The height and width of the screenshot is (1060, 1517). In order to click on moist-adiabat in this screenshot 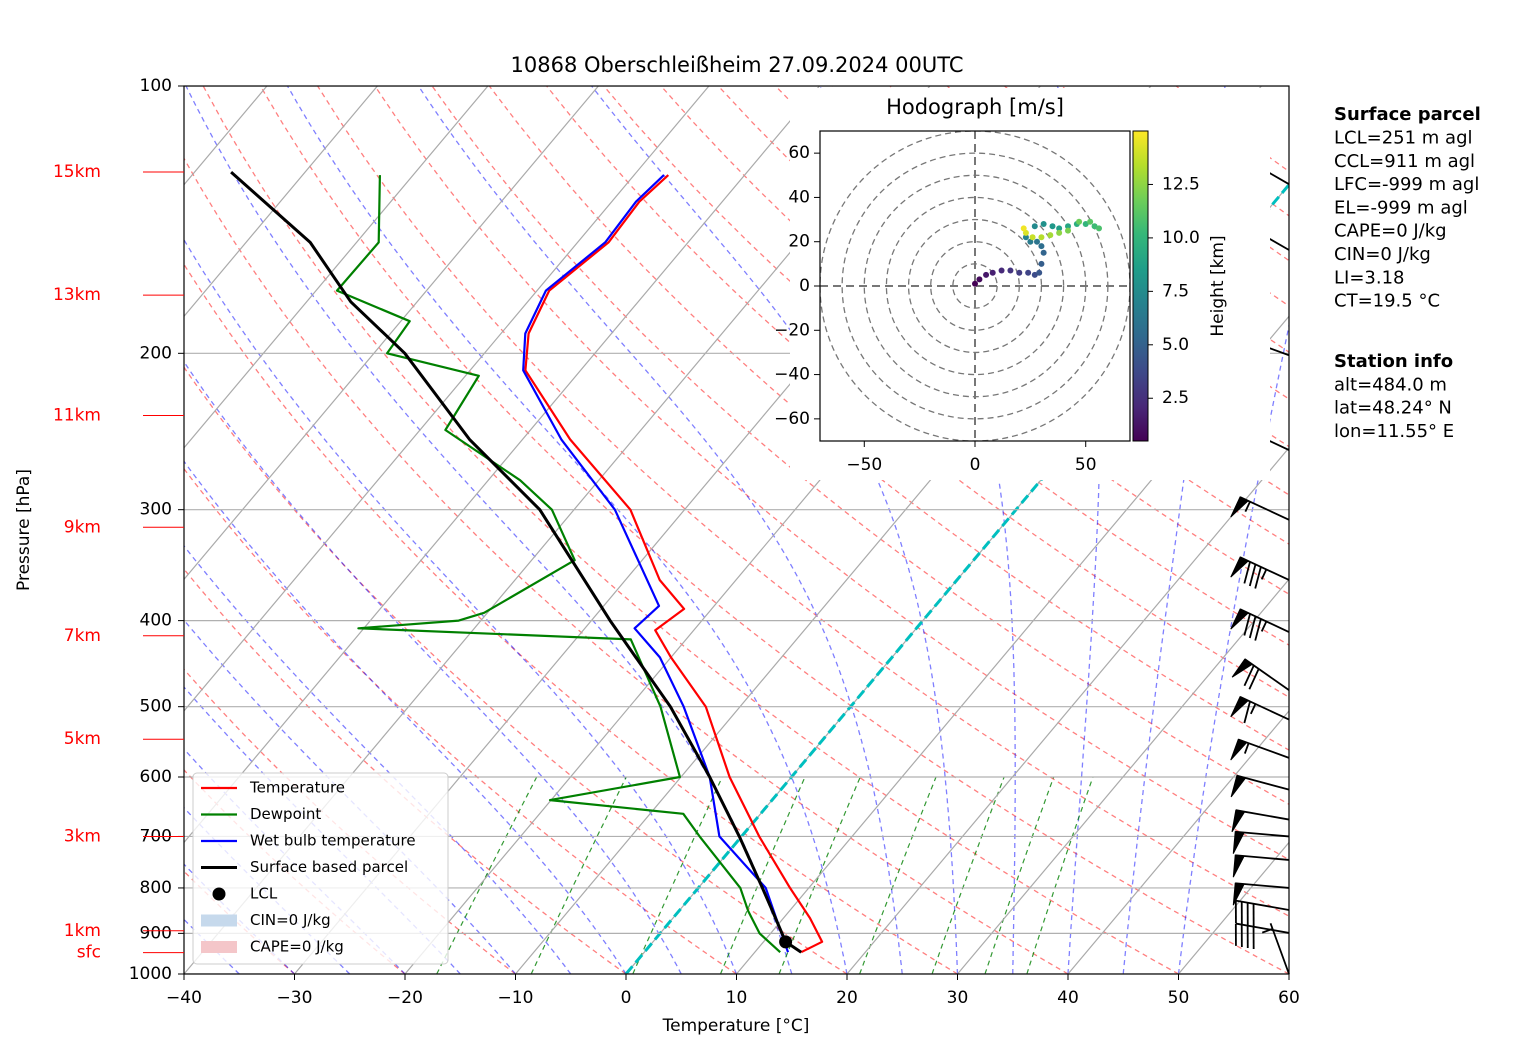, I will do `click(1174, 530)`.